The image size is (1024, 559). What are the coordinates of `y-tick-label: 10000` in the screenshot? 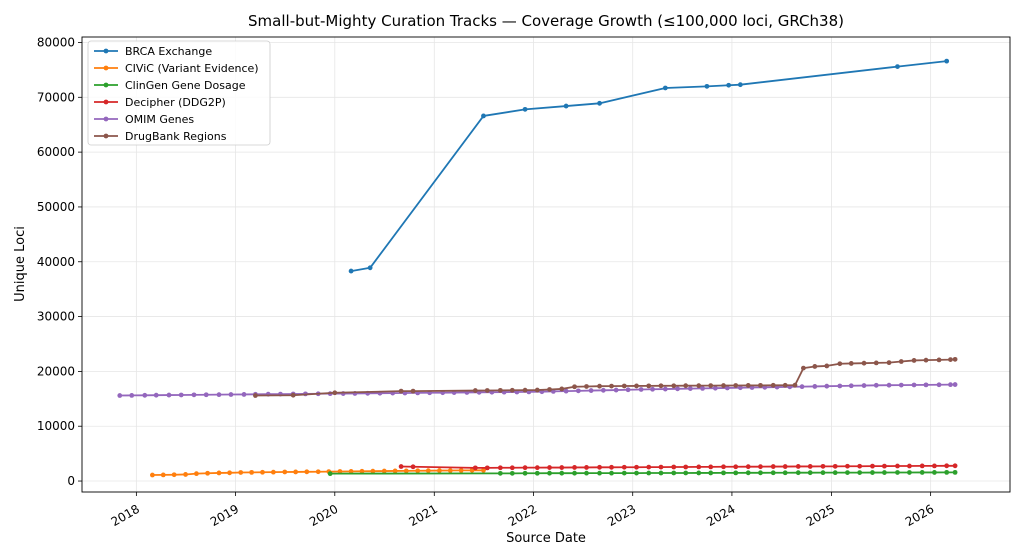 It's located at (56, 426).